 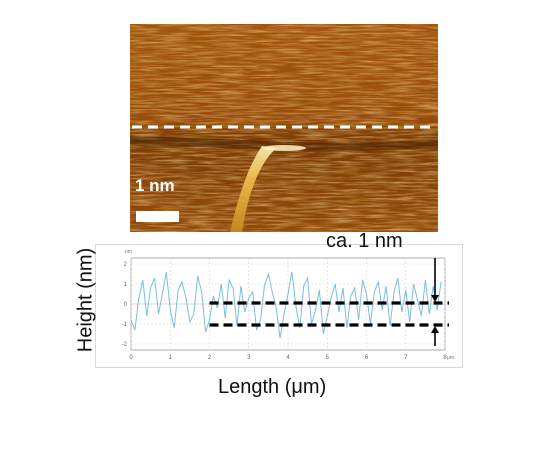 I want to click on x-axis-label: Length (μm), so click(x=272, y=387).